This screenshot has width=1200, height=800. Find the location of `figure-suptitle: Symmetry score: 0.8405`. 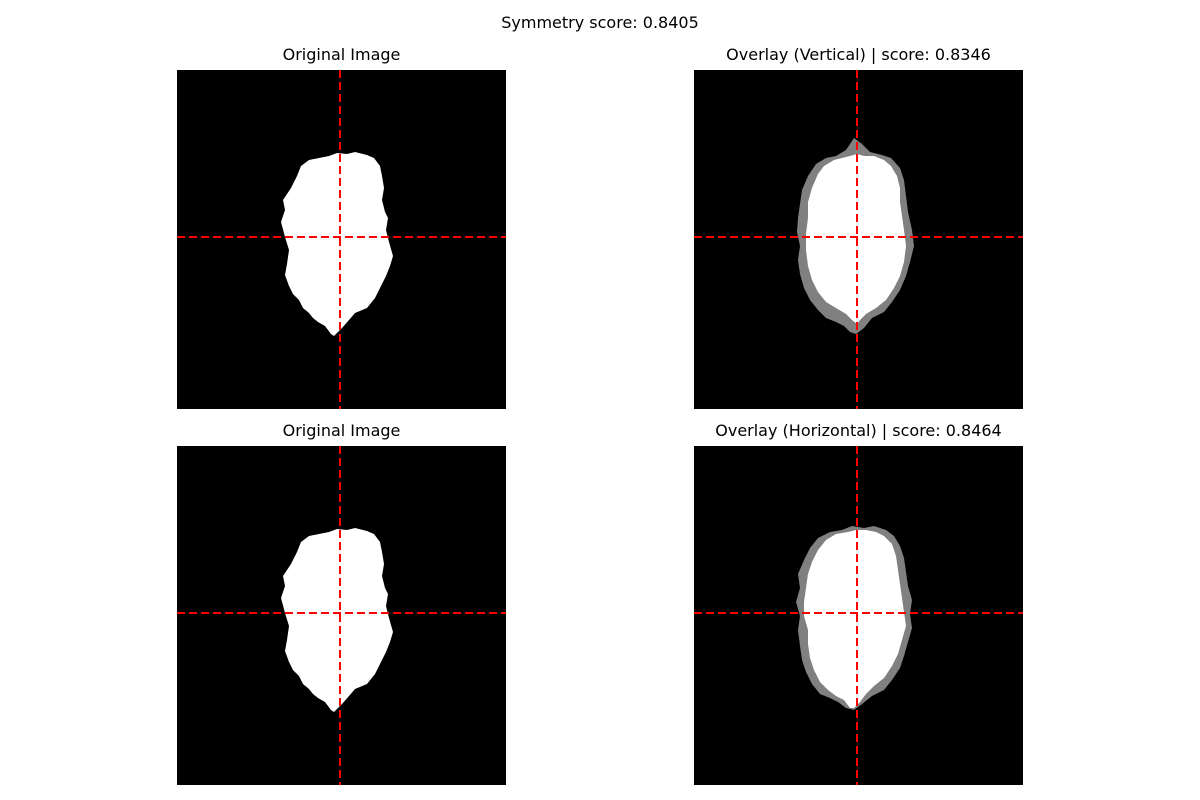

figure-suptitle: Symmetry score: 0.8405 is located at coordinates (600, 22).